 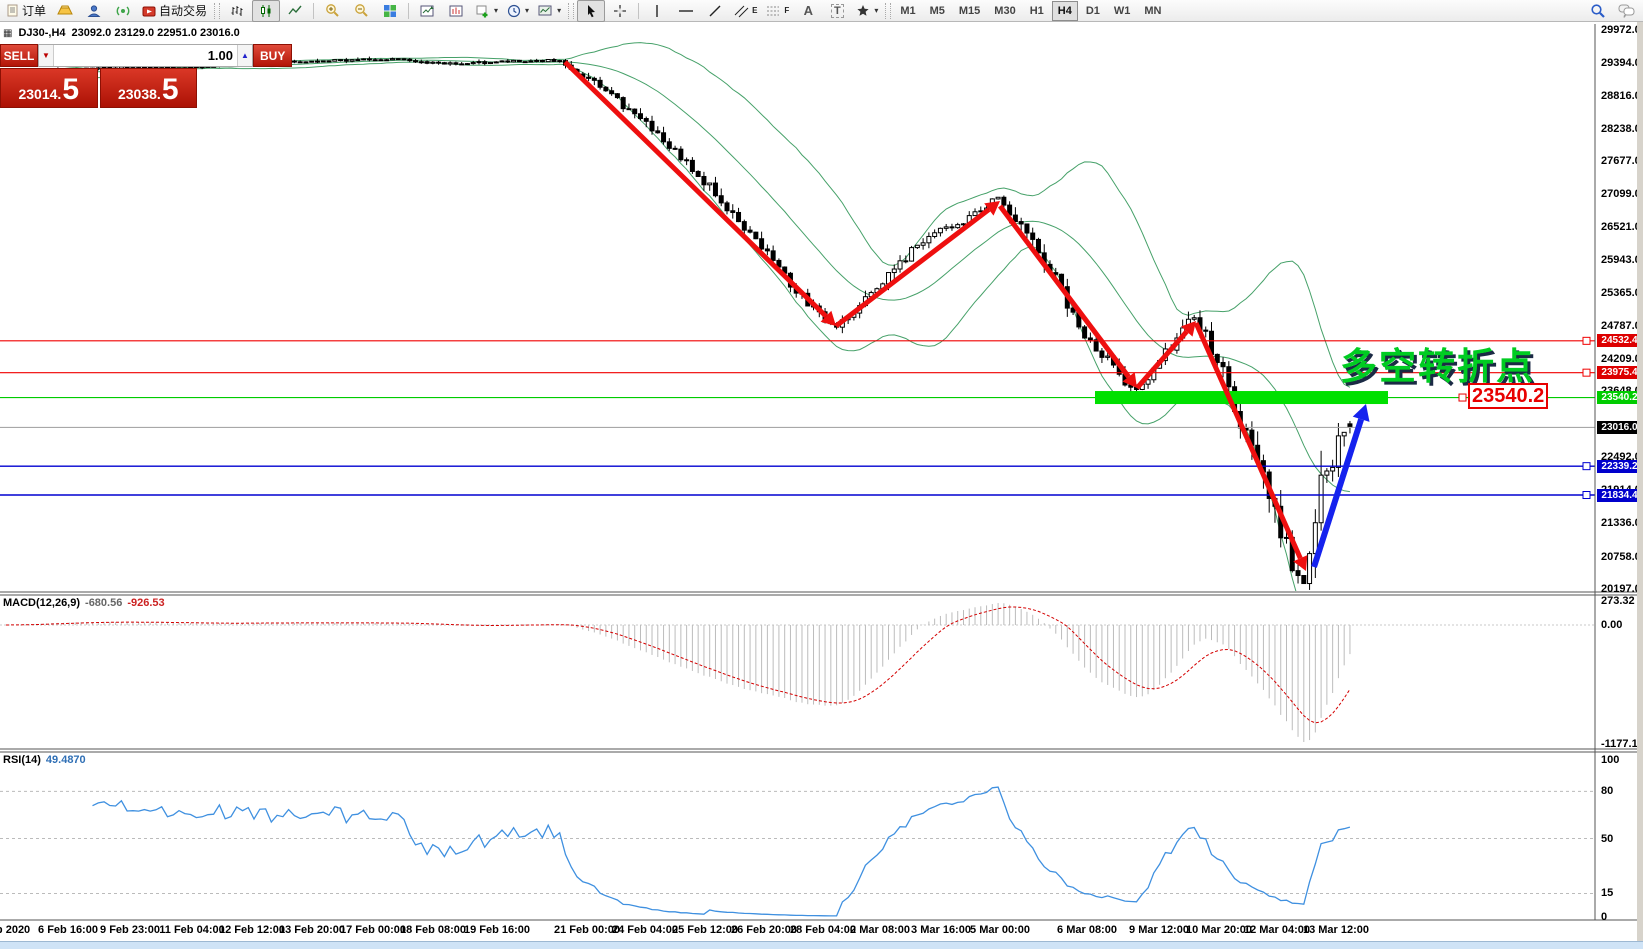 I want to click on channel-letter: E, so click(x=755, y=10).